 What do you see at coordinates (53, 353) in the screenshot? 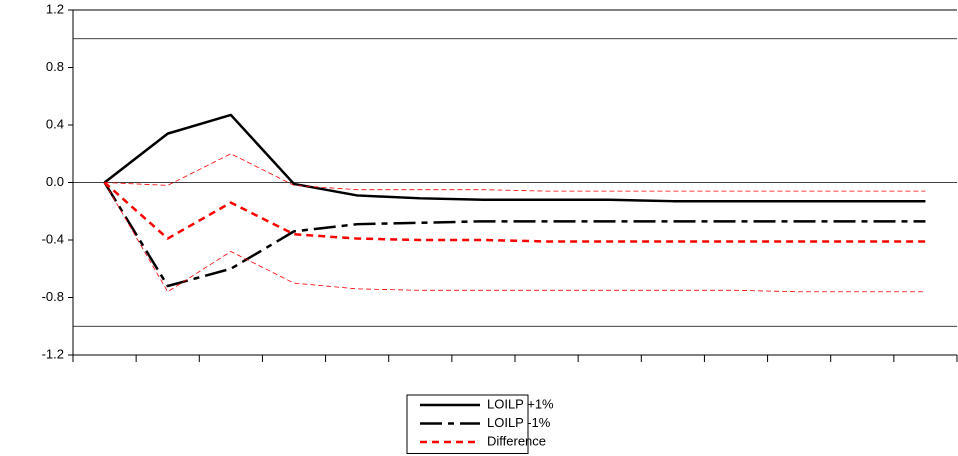
I see `y-tick-label: -1.2` at bounding box center [53, 353].